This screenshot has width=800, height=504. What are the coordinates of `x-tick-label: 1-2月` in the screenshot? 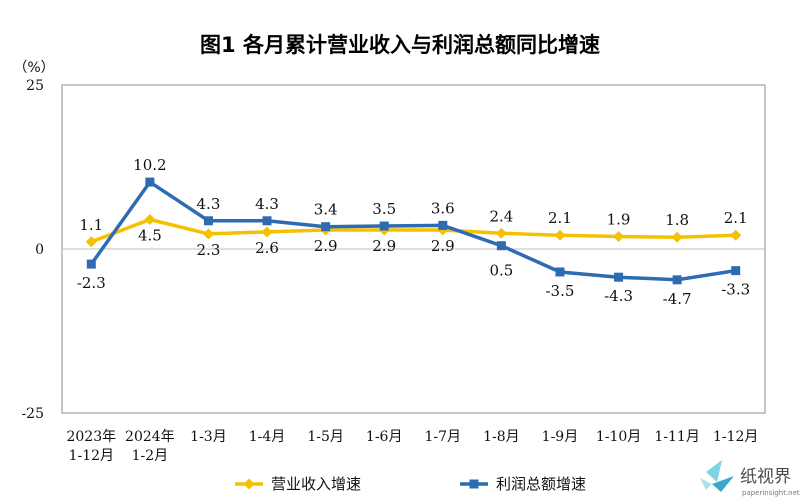 It's located at (150, 456).